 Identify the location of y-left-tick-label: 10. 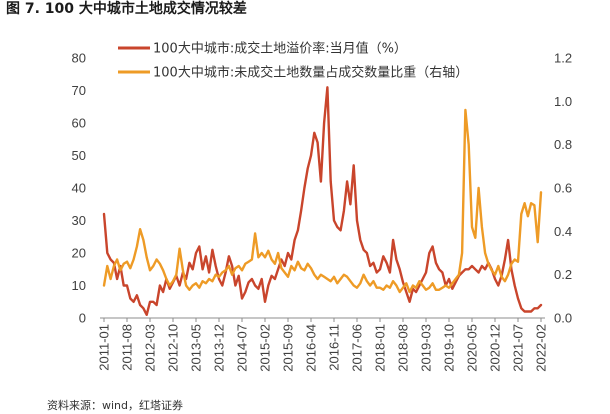
(79, 285).